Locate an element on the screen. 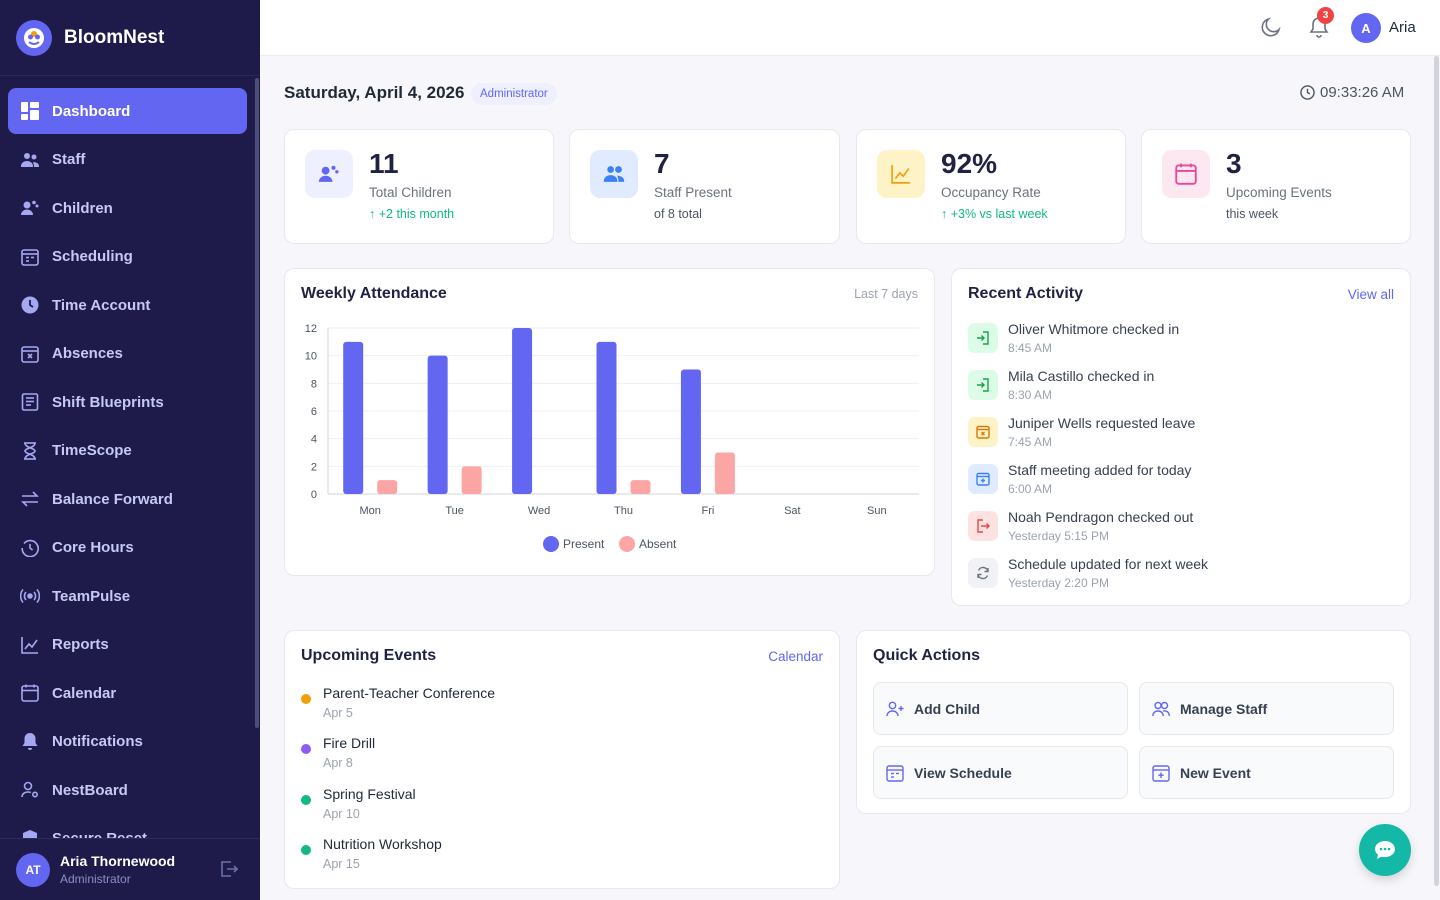  x-tick-label: Tue is located at coordinates (454, 511).